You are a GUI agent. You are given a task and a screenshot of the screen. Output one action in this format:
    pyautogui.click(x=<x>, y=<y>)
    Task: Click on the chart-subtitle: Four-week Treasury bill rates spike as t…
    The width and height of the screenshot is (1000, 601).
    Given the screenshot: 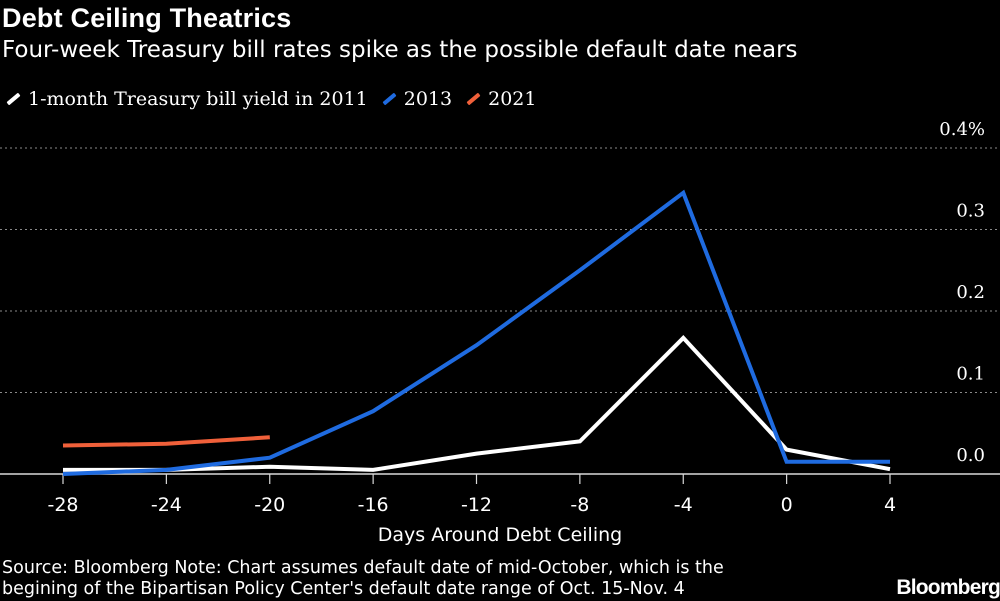 What is the action you would take?
    pyautogui.click(x=400, y=50)
    